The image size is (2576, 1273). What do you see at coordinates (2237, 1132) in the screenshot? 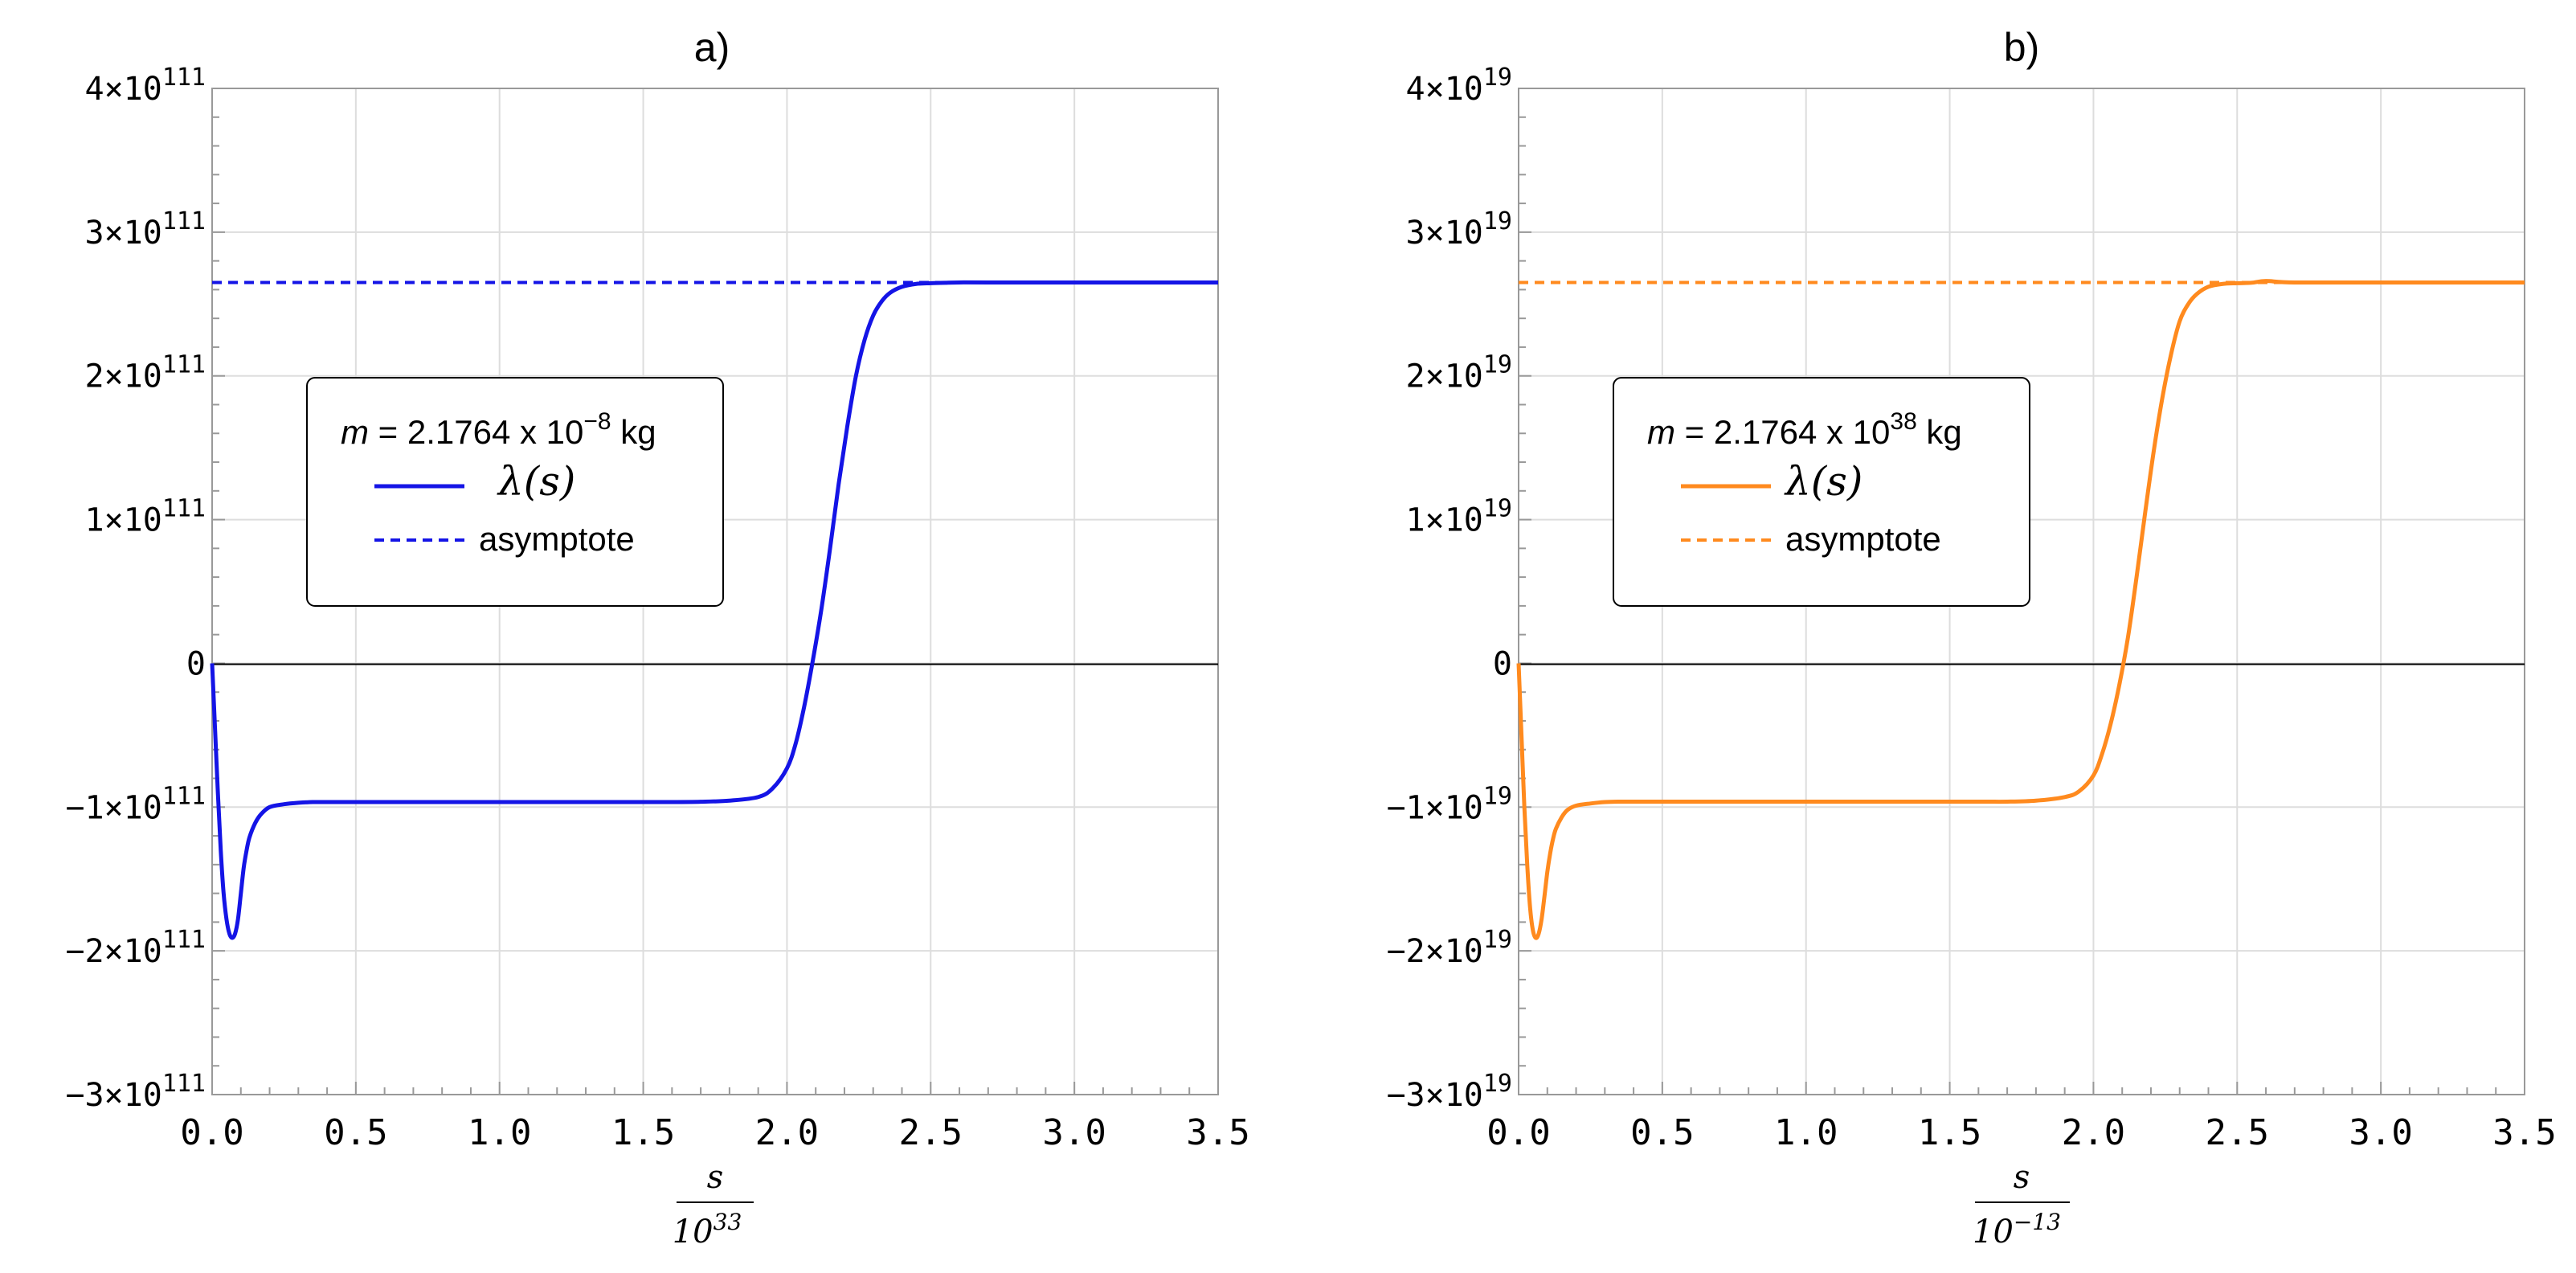
I see `panel-b-x-tick-label: 2.5` at bounding box center [2237, 1132].